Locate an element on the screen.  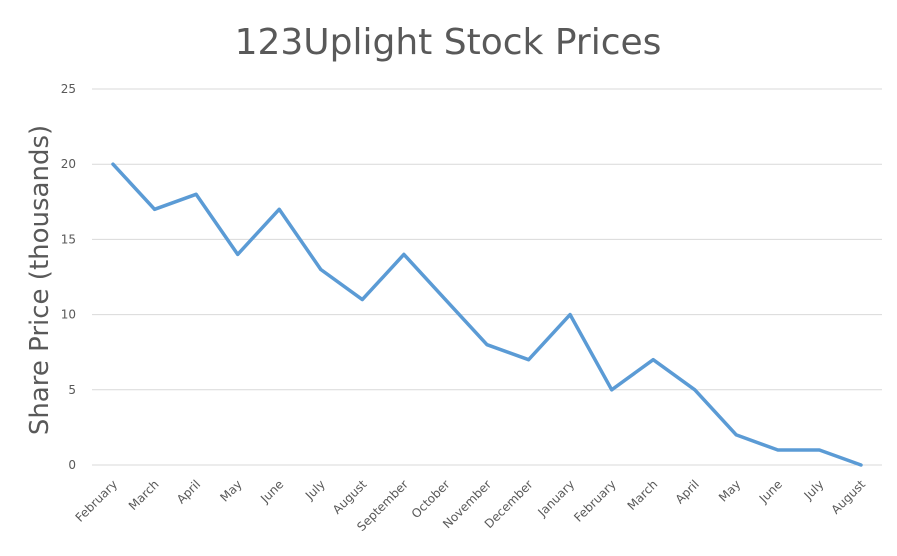
chart-title: 123Uplight Stock Prices is located at coordinates (448, 42).